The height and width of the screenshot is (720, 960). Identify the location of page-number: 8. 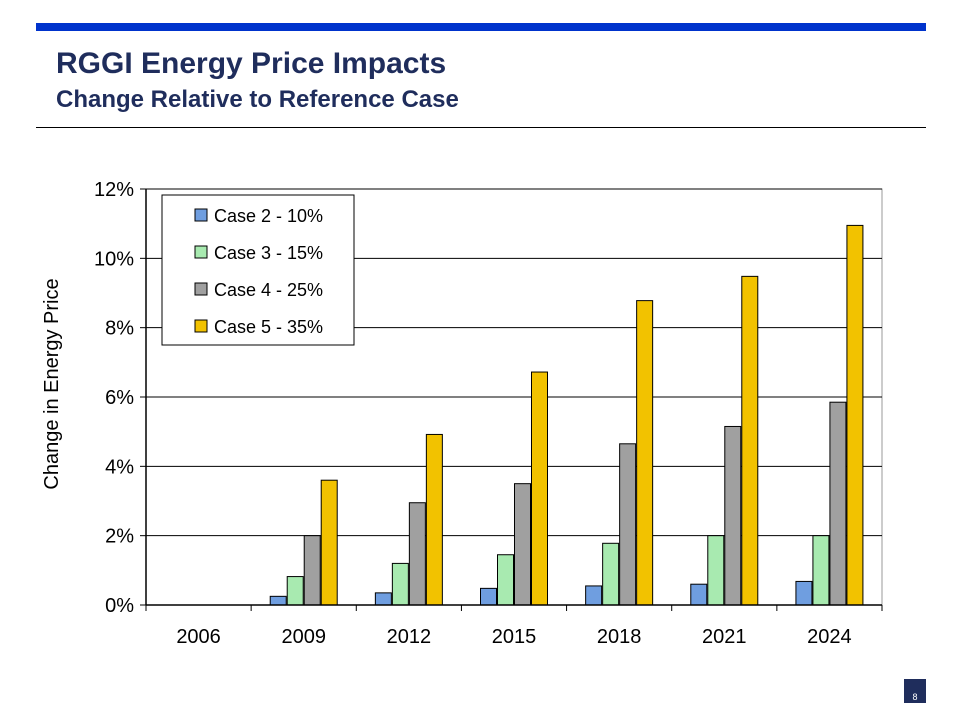
(915, 697).